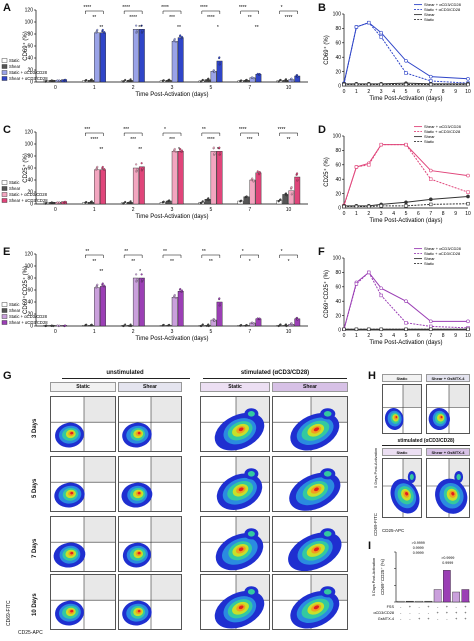  Describe the element at coordinates (29, 145) in the screenshot. I see `y-tick-label-C: 100` at that location.